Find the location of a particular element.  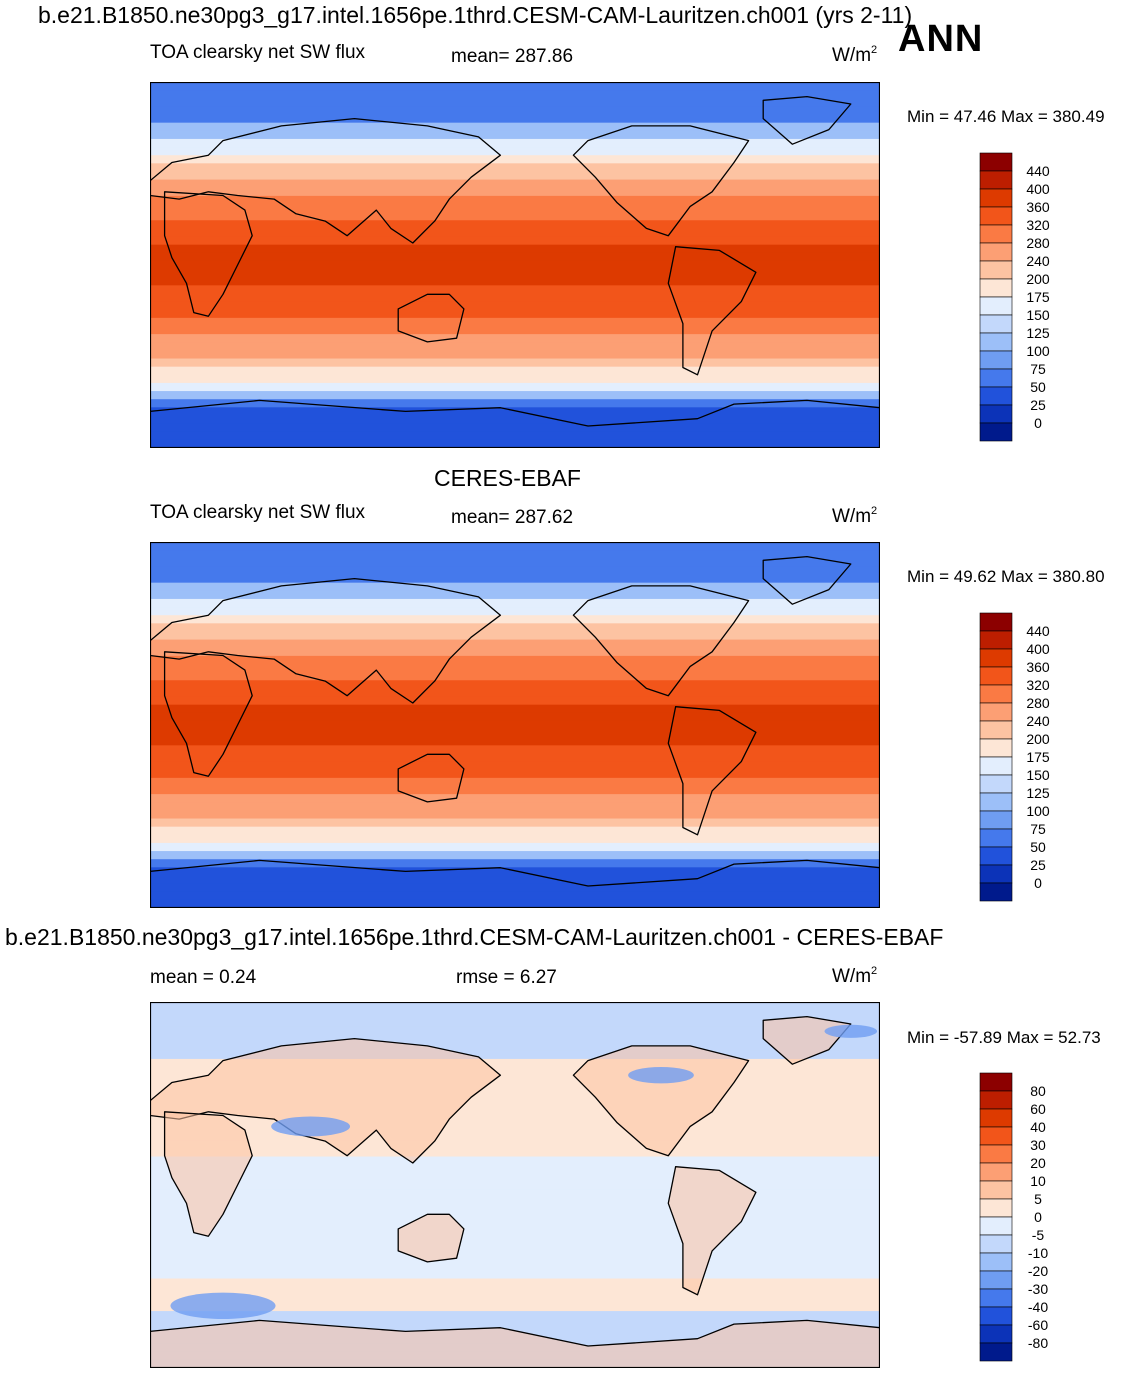

colorbar-tick-label: 25 is located at coordinates (1038, 405).